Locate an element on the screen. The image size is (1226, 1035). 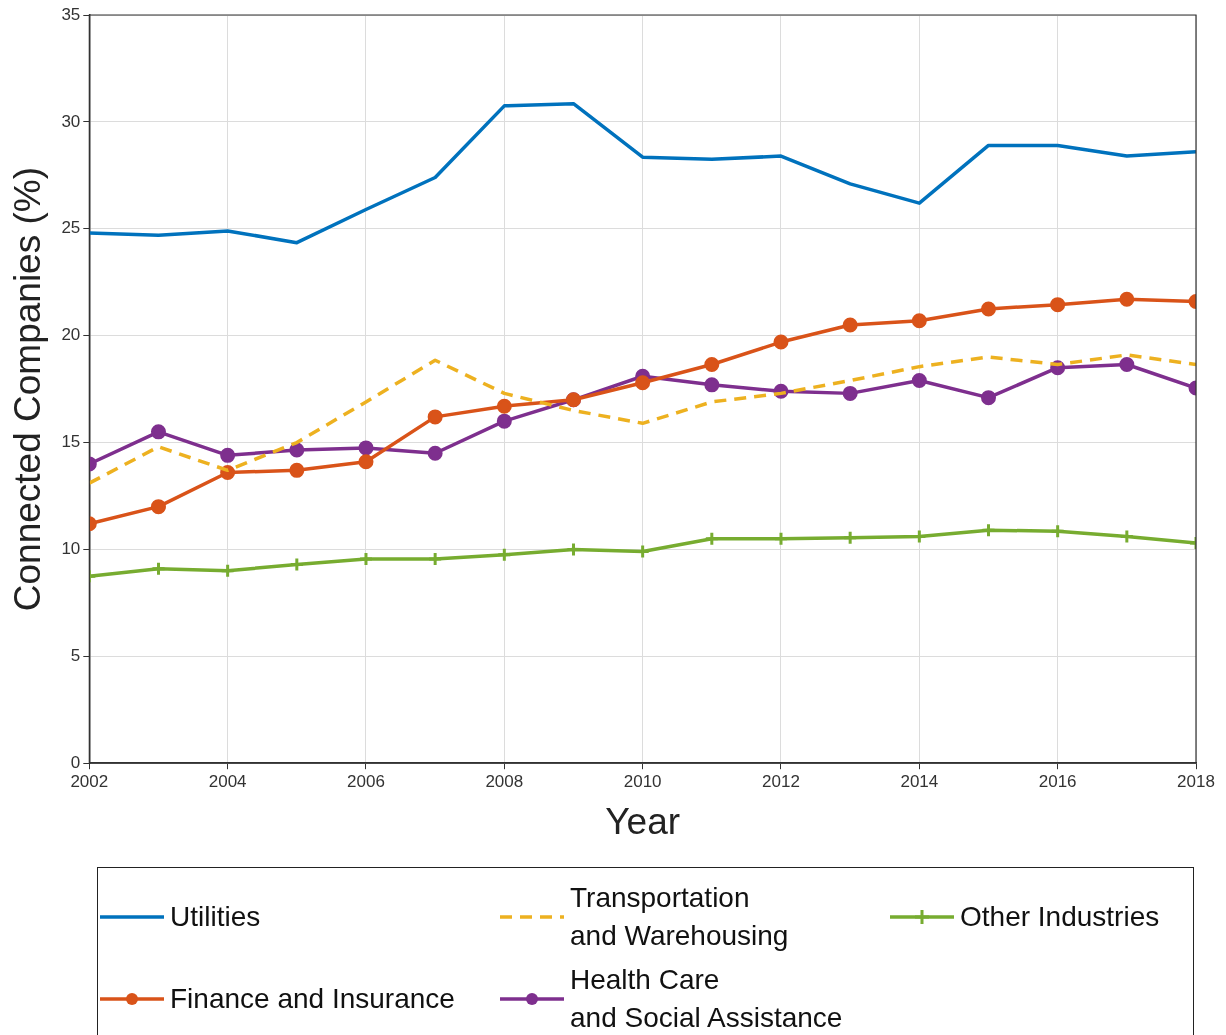
y-tick-label: 15 is located at coordinates (71, 442).